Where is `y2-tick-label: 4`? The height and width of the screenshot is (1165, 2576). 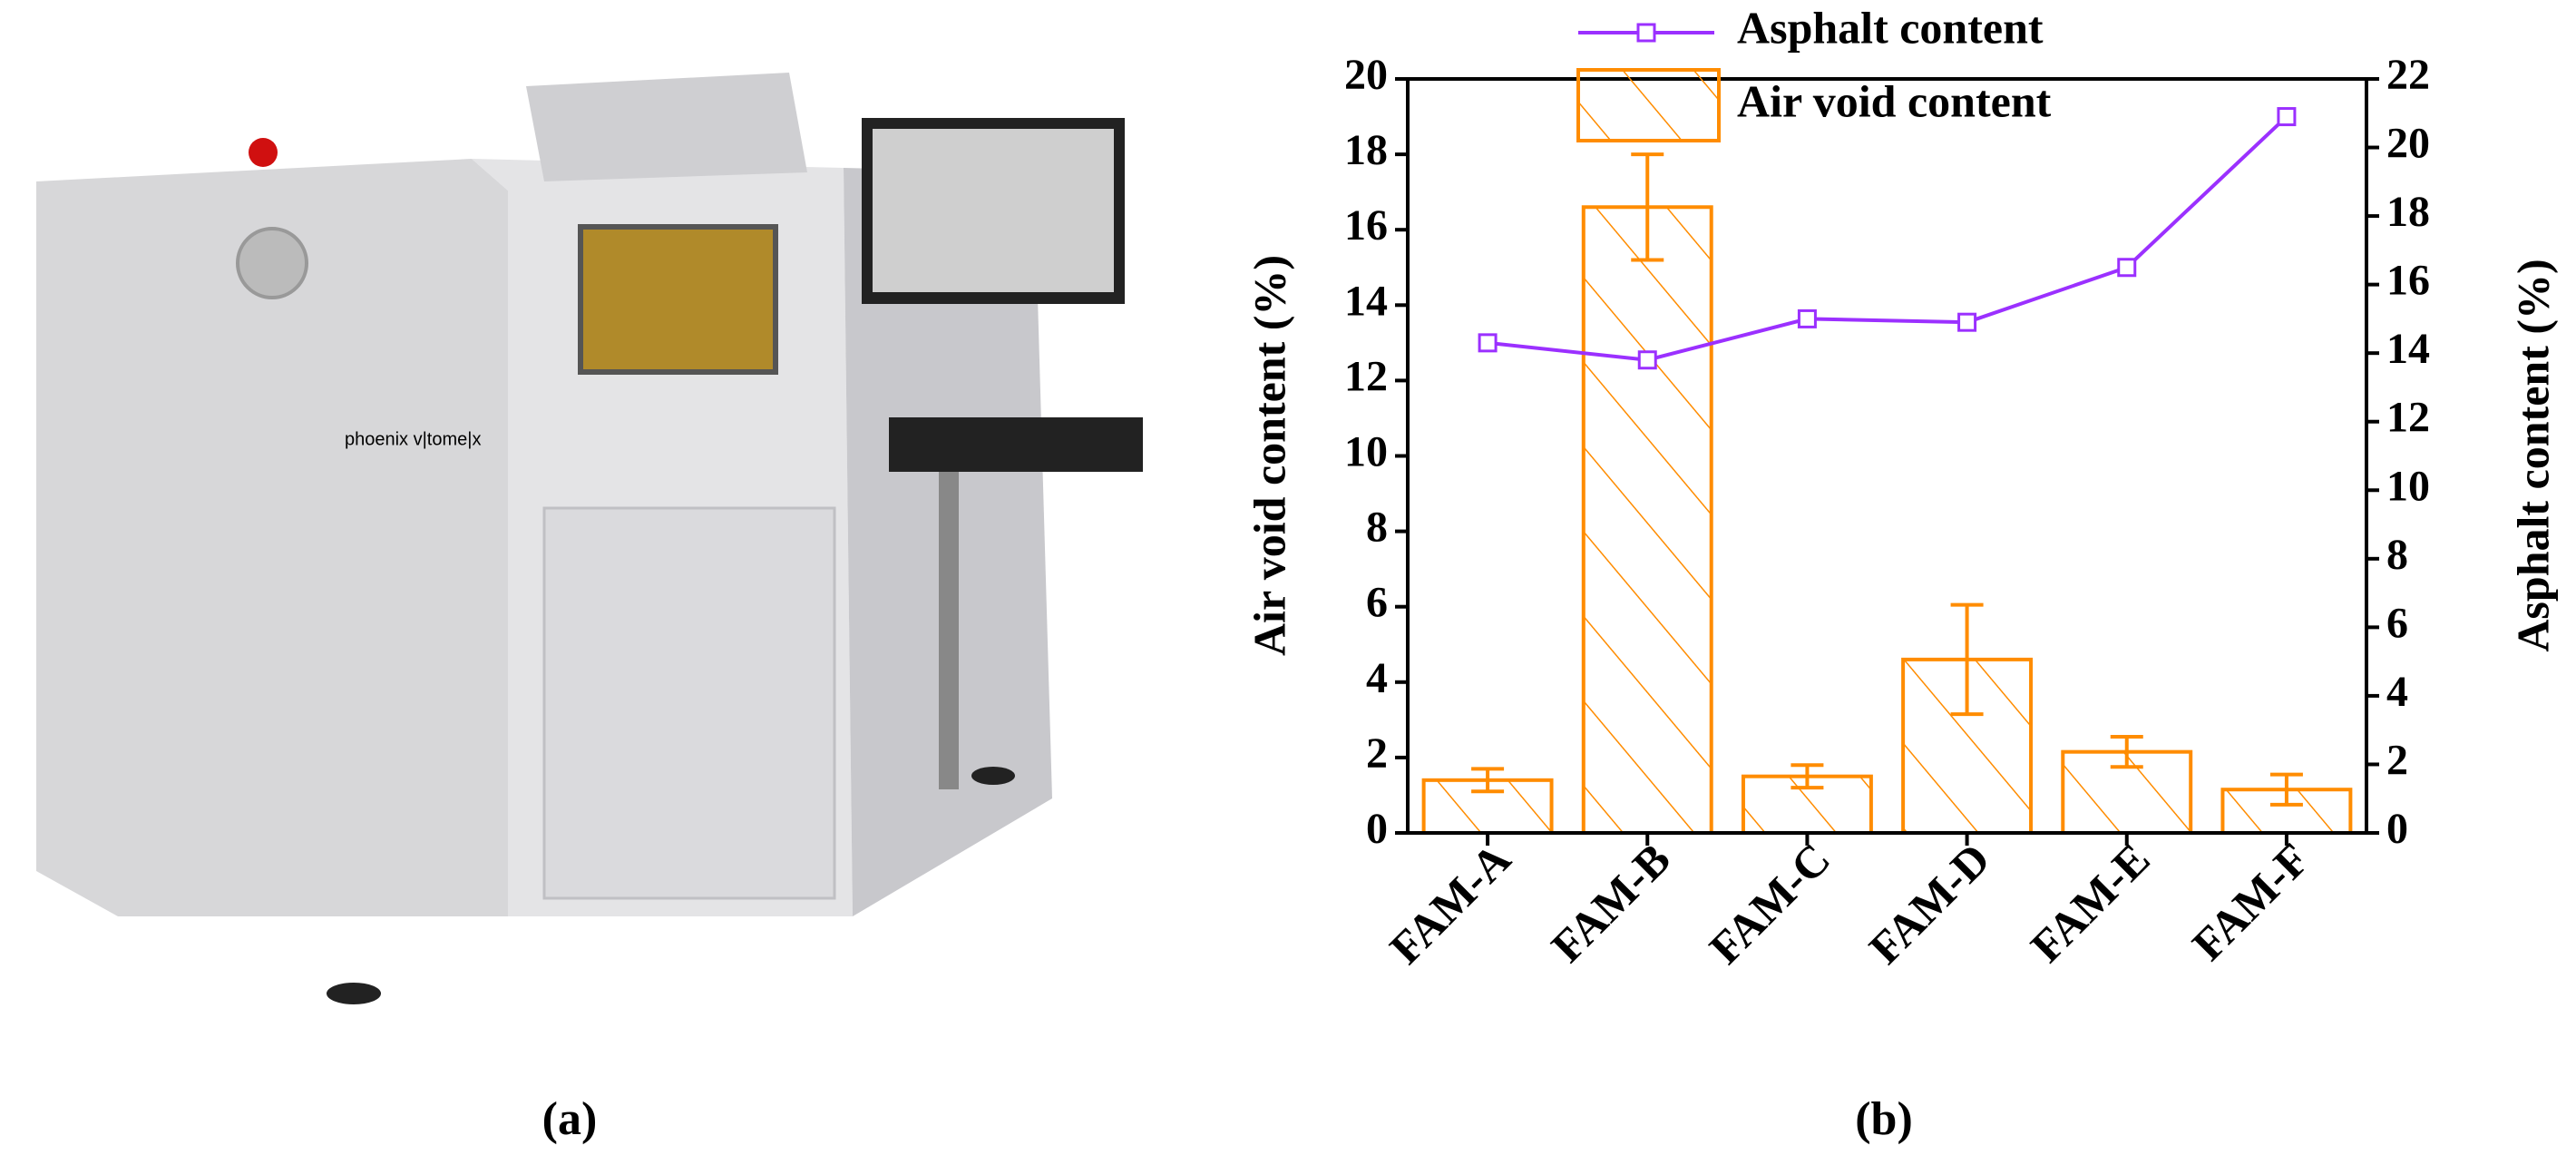
y2-tick-label: 4 is located at coordinates (2397, 692).